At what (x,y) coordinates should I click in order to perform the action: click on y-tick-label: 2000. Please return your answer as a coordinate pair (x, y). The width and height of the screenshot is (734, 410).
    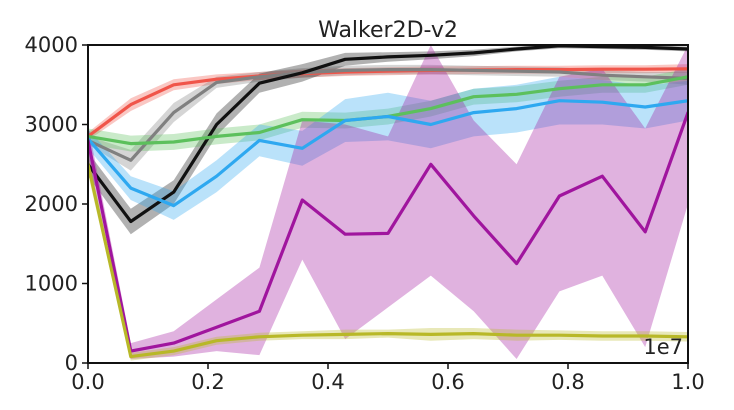
    Looking at the image, I should click on (51, 204).